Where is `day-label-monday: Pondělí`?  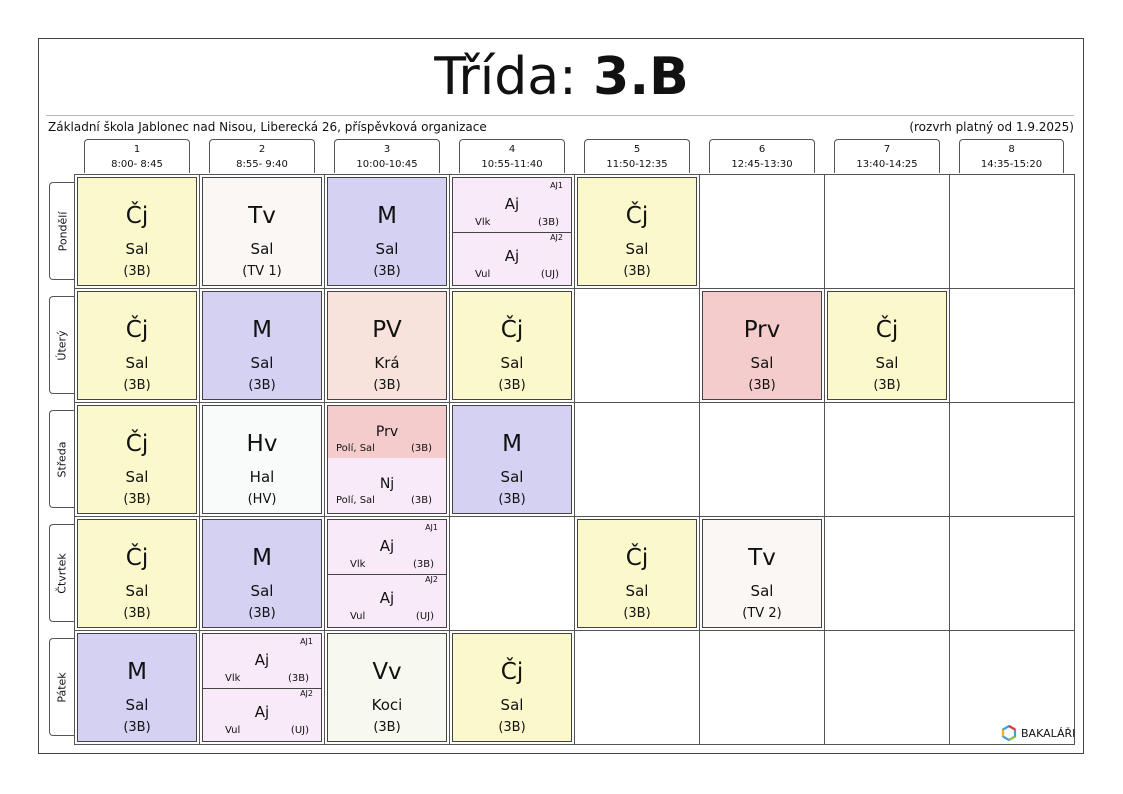
day-label-monday: Pondělí is located at coordinates (62, 231).